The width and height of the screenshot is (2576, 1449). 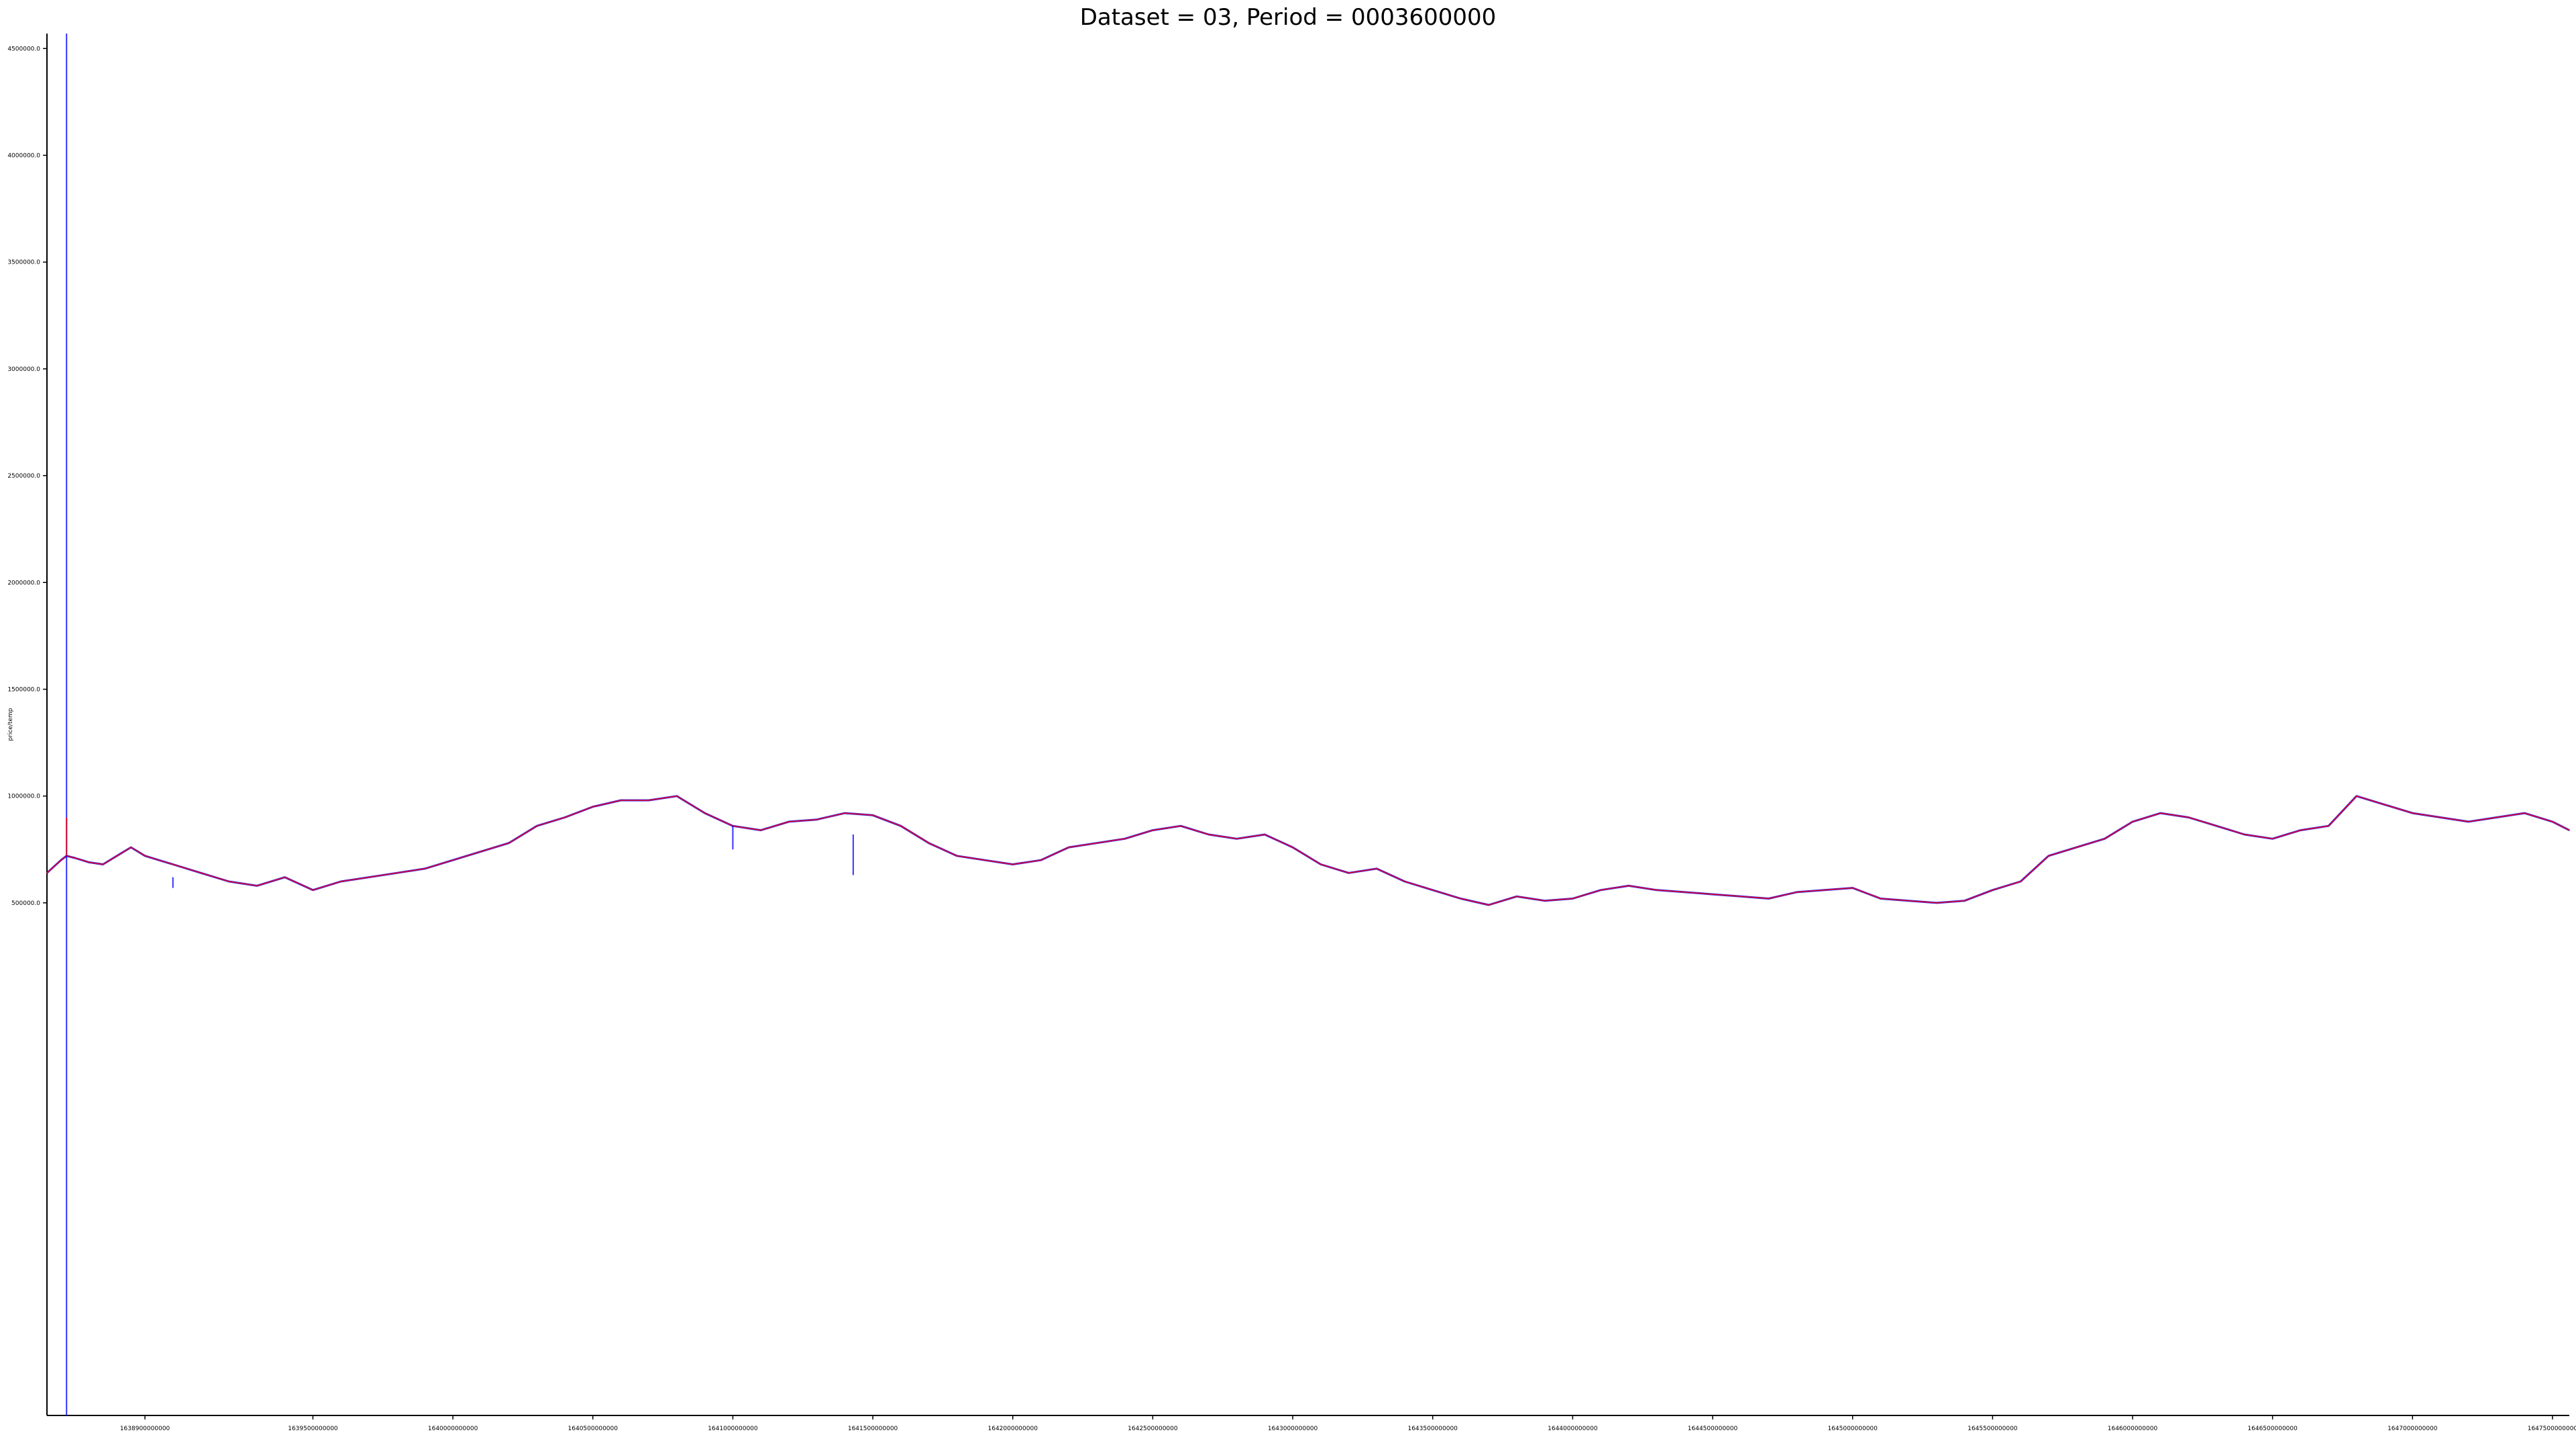 I want to click on y-tick-label: 1500000.0, so click(x=23, y=689).